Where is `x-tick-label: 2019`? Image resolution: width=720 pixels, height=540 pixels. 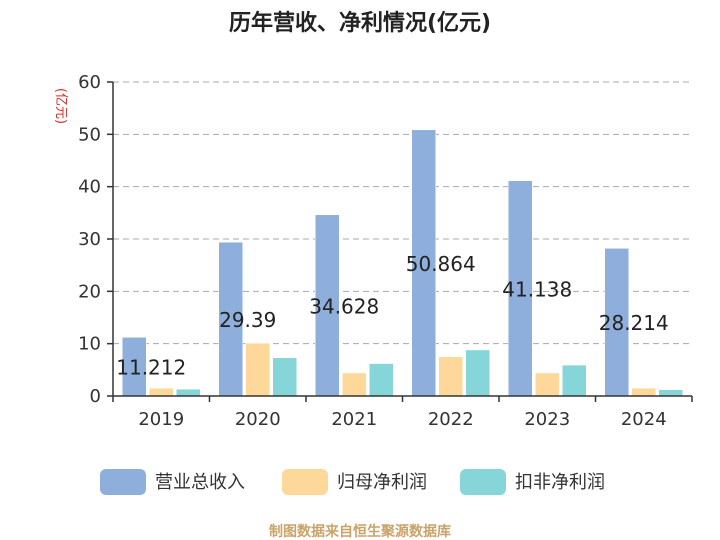 x-tick-label: 2019 is located at coordinates (161, 419).